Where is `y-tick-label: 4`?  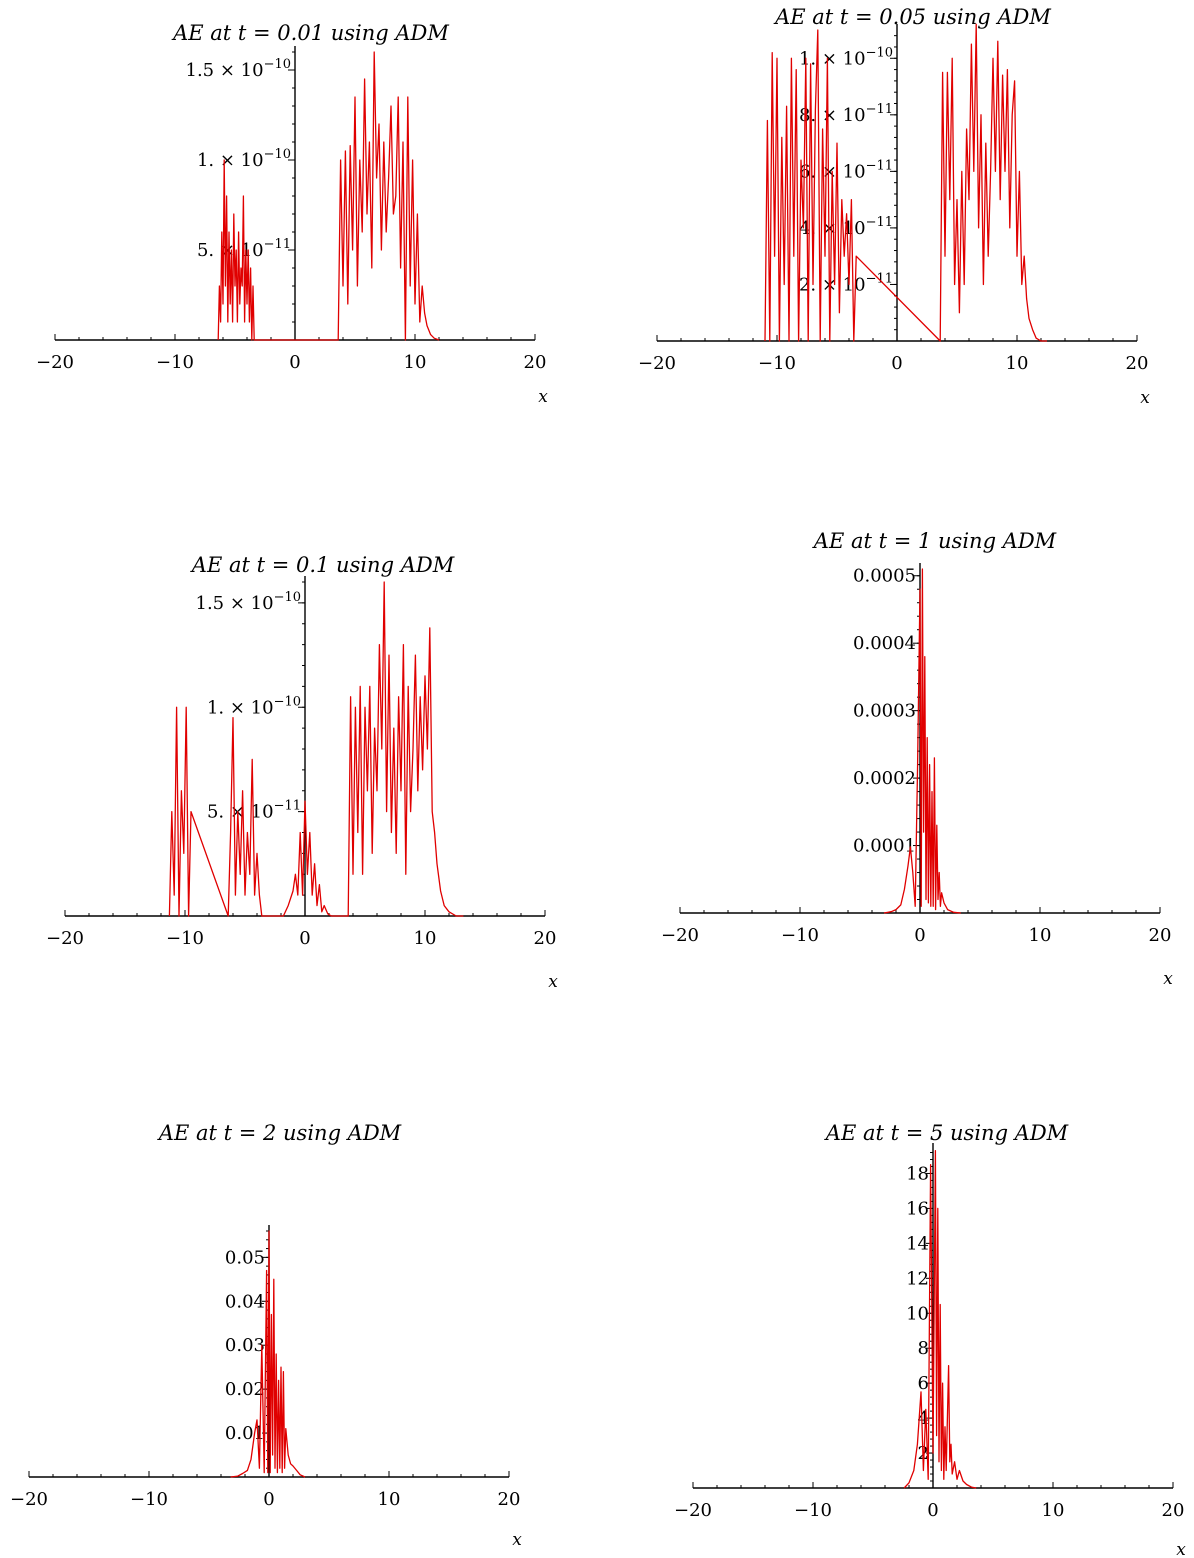 y-tick-label: 4 is located at coordinates (923, 1418).